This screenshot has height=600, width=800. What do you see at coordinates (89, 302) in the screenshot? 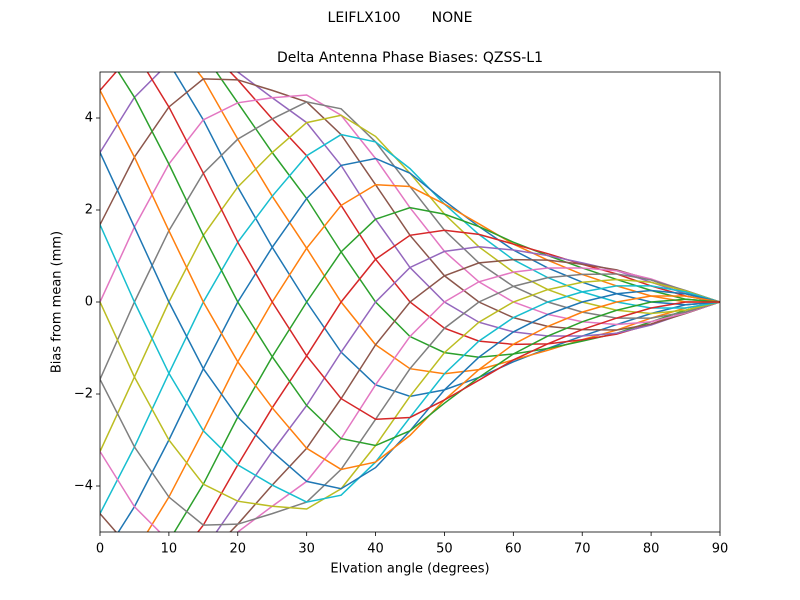
I see `y-tick-label: 0` at bounding box center [89, 302].